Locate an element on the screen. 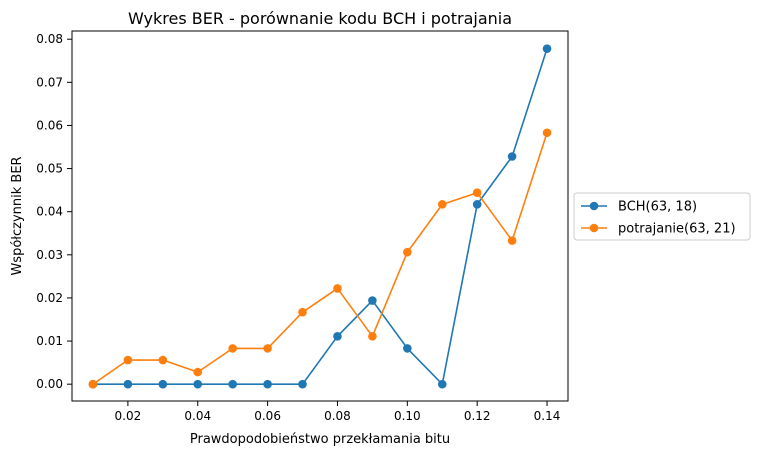 The image size is (759, 456). legend-box is located at coordinates (662, 216).